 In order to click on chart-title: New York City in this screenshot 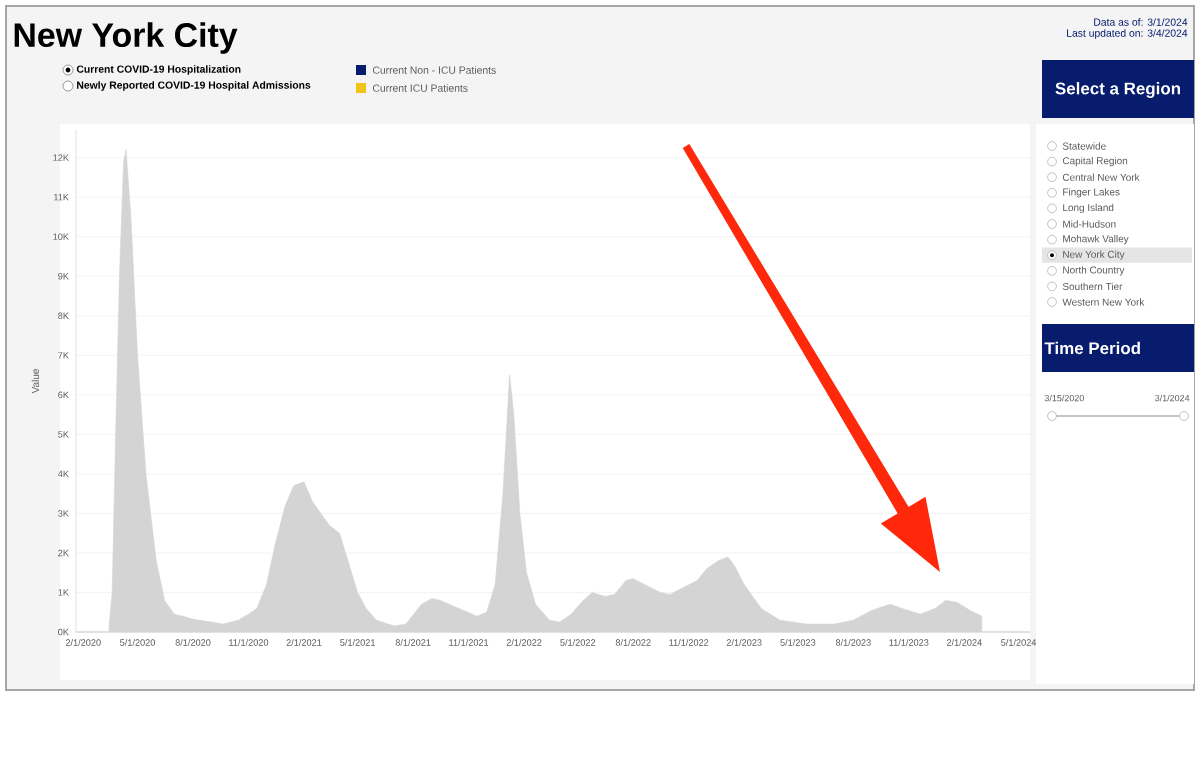, I will do `click(126, 38)`.